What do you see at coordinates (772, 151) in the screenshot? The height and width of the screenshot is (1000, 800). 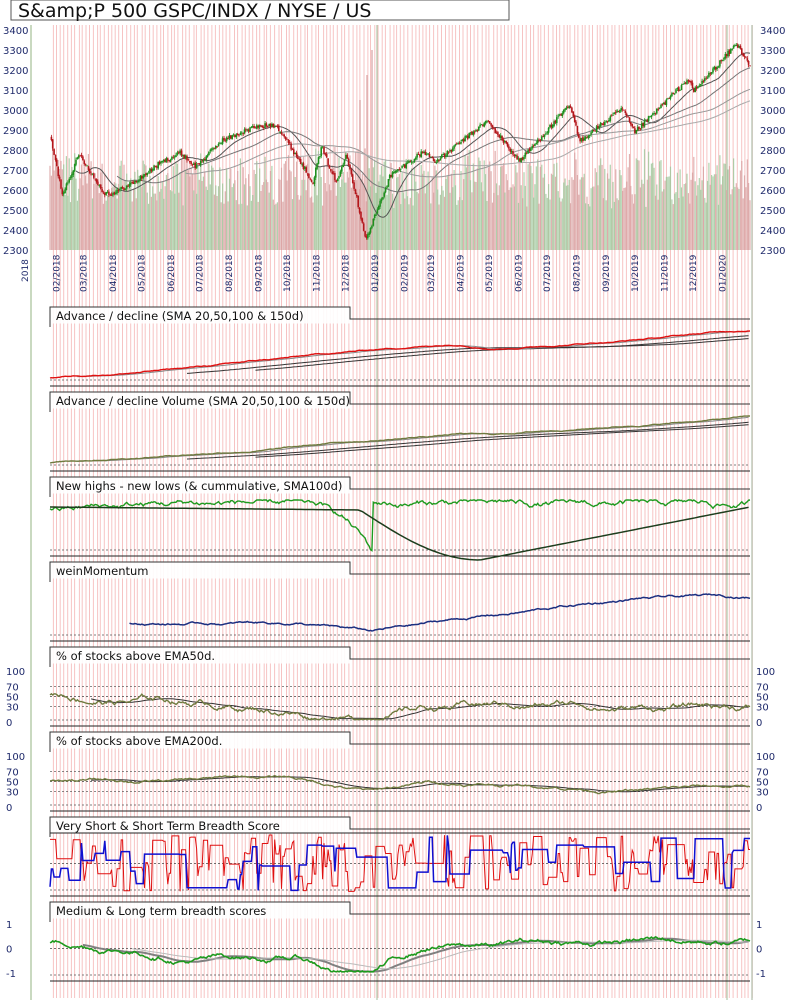 I see `price-tick-right: 2800` at bounding box center [772, 151].